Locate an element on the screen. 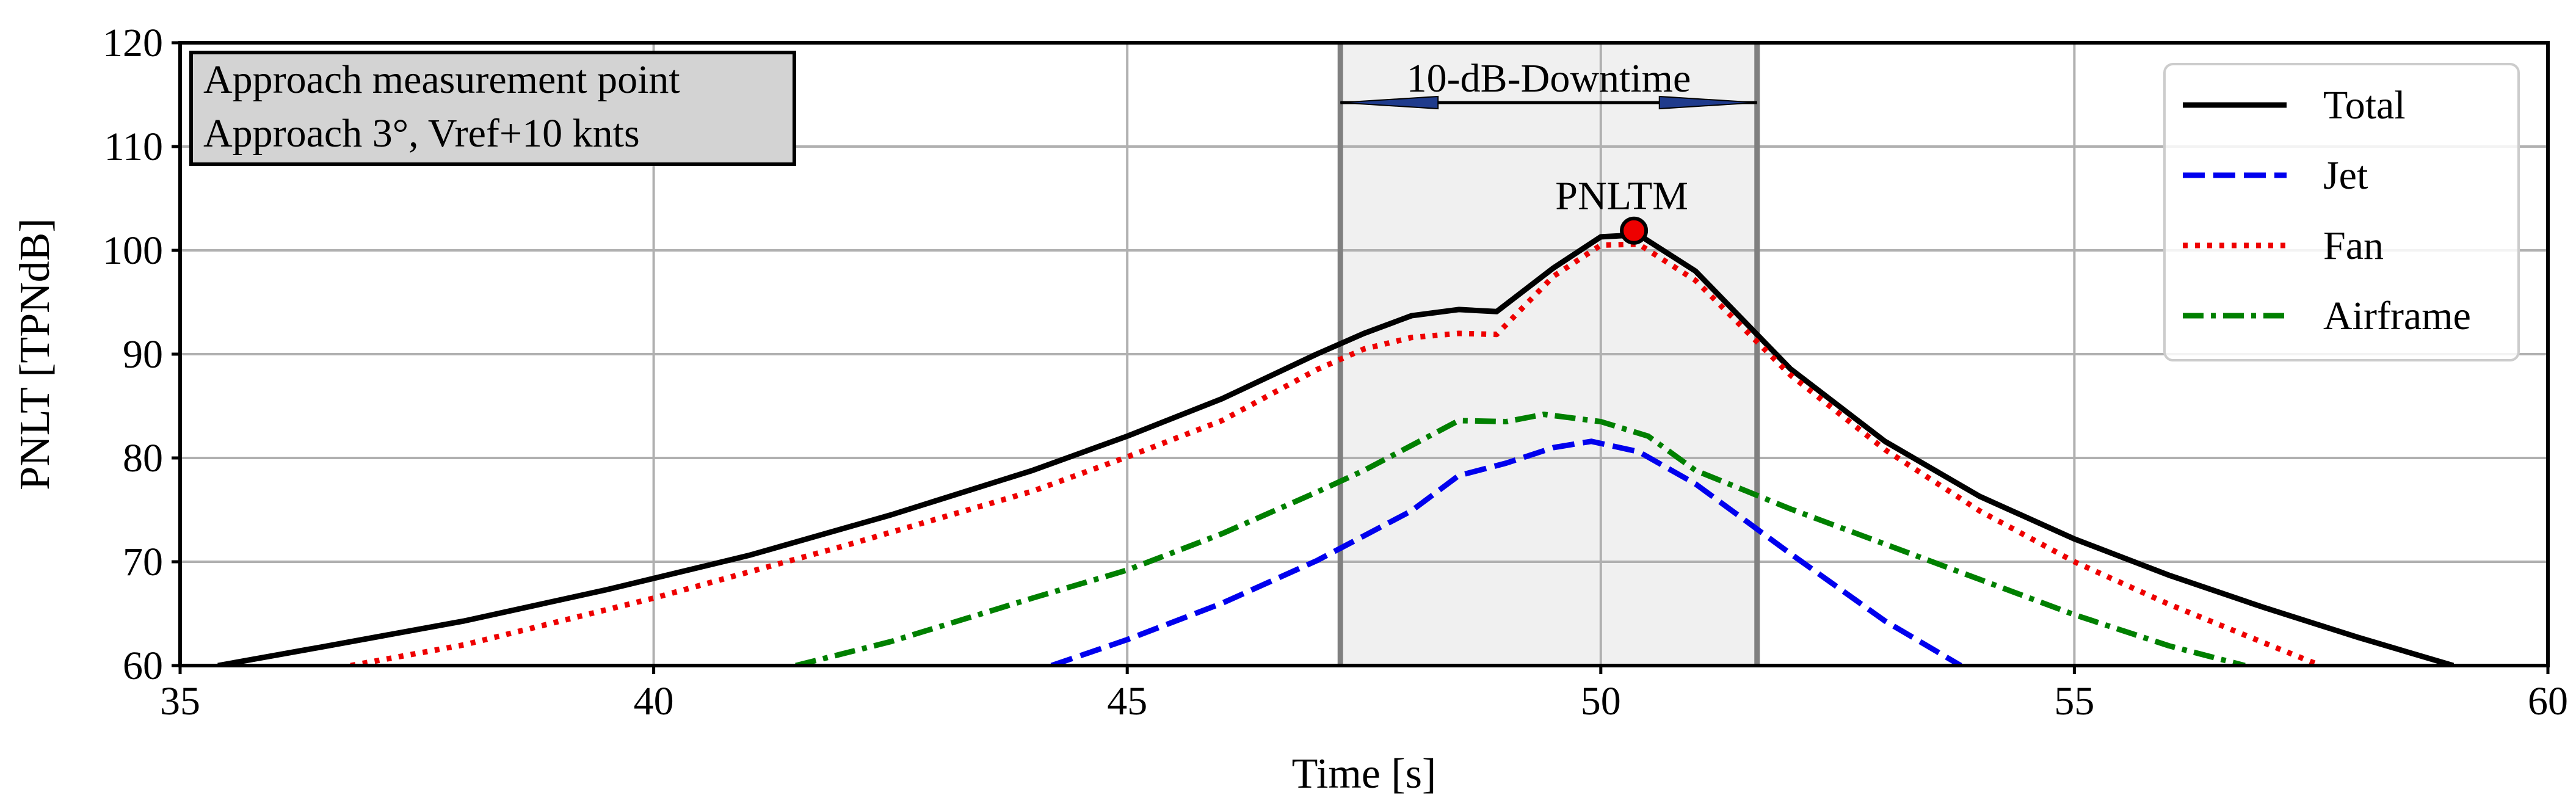 The image size is (2576, 806). y-tick-label: 90 is located at coordinates (143, 354).